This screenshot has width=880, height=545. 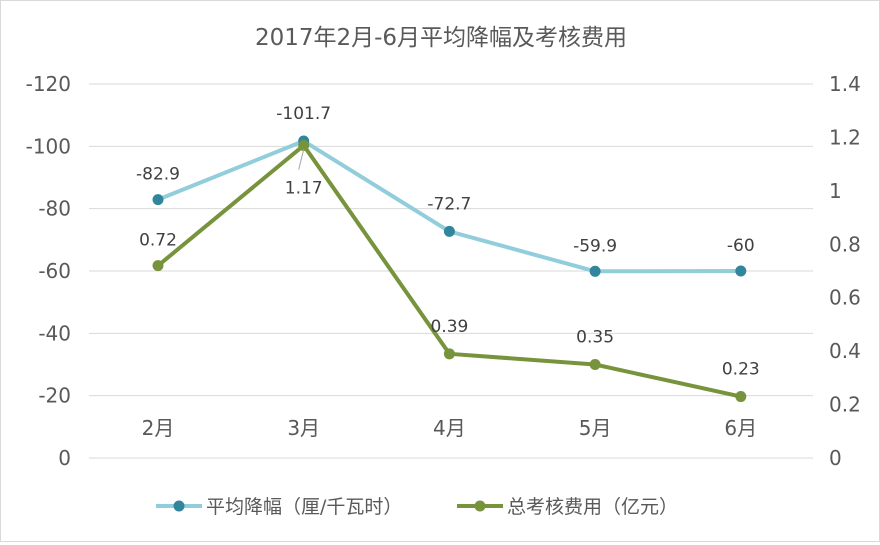 I want to click on left-tick-label: -20, so click(x=54, y=396).